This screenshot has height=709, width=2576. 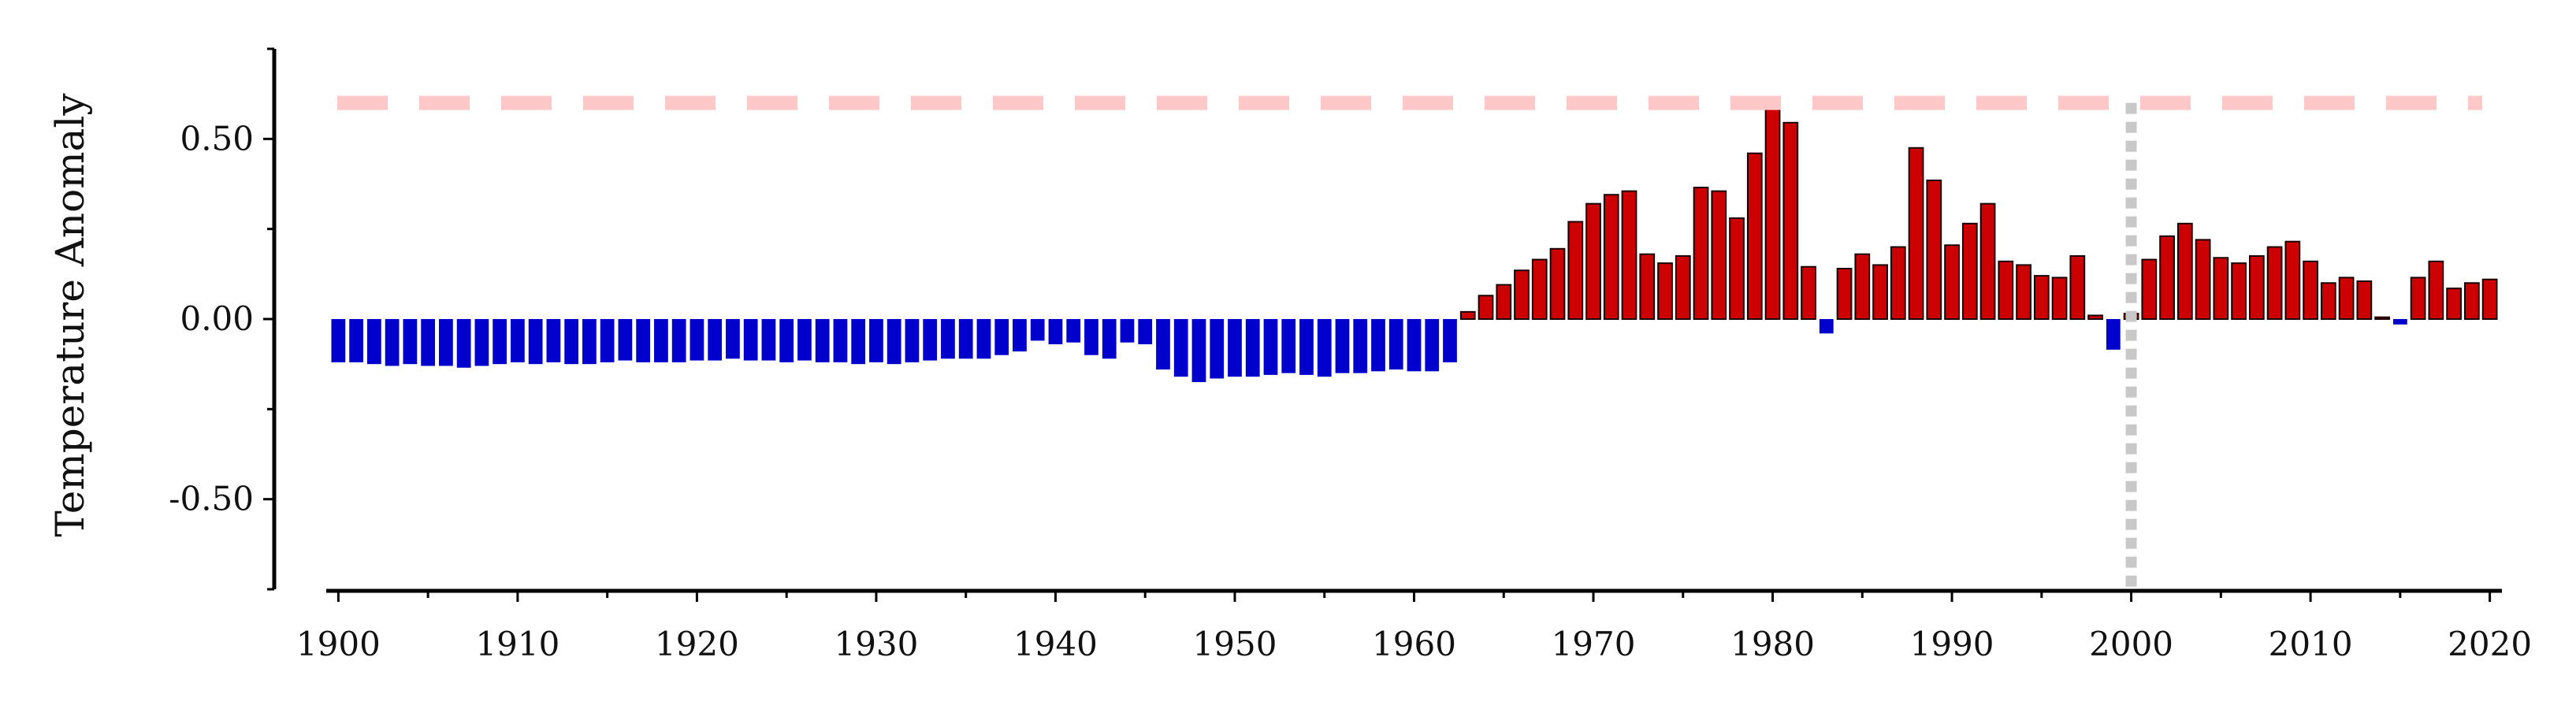 What do you see at coordinates (1450, 341) in the screenshot?
I see `bar-1962` at bounding box center [1450, 341].